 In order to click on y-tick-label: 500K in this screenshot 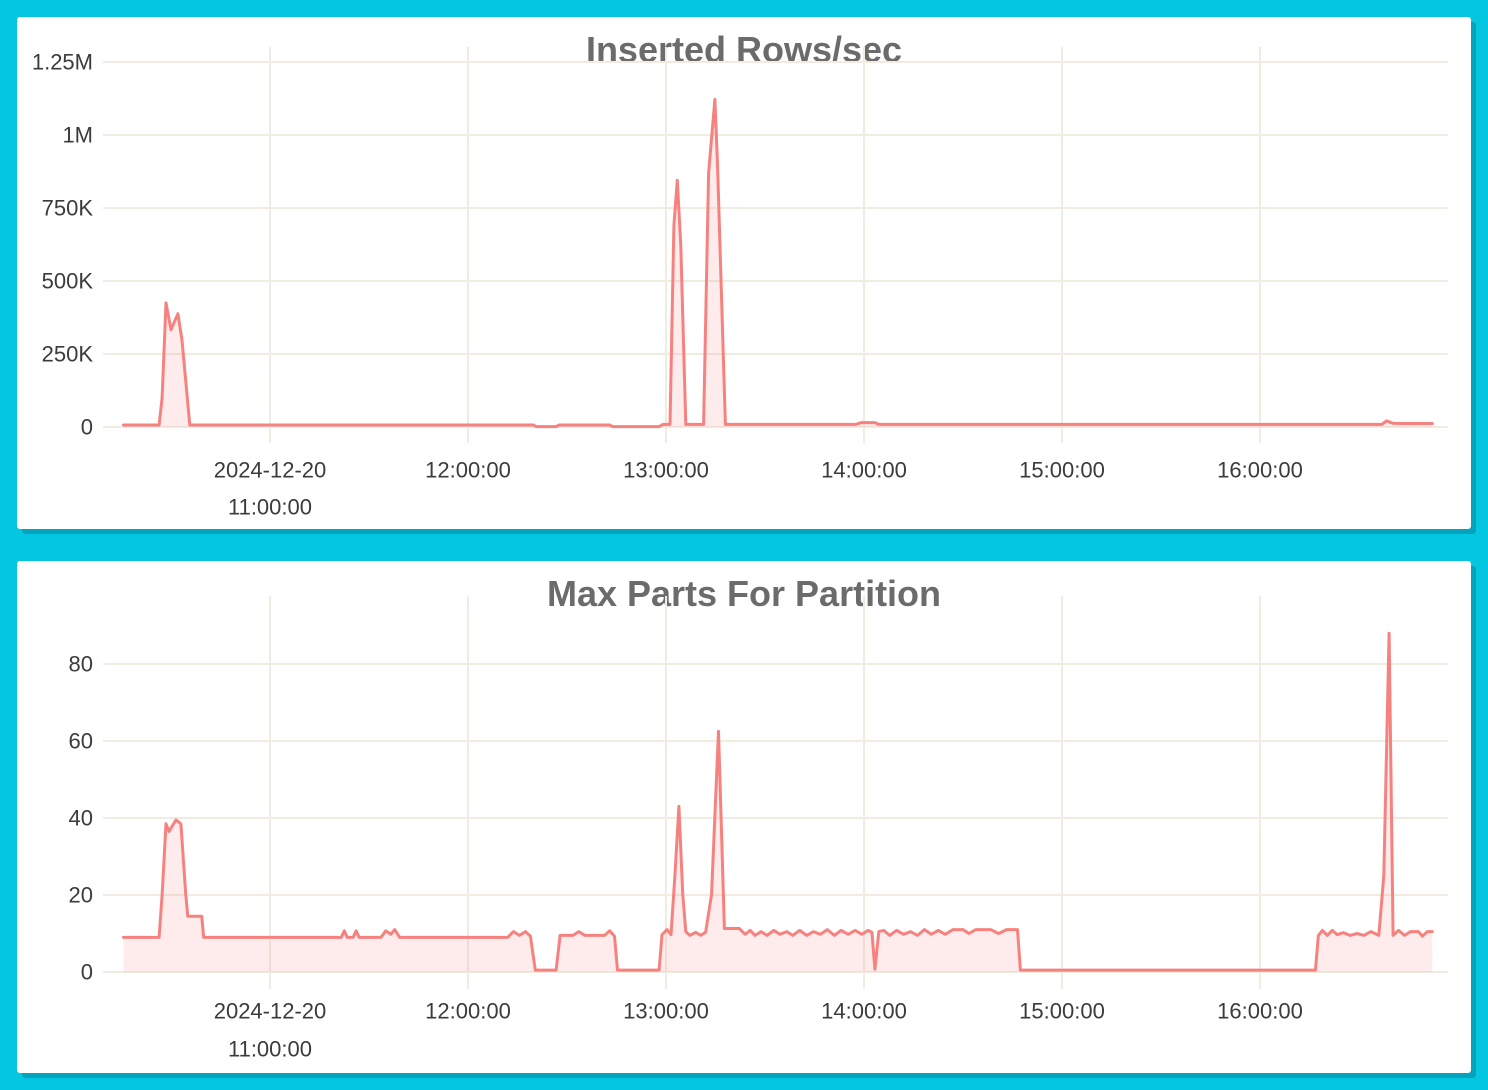, I will do `click(68, 281)`.